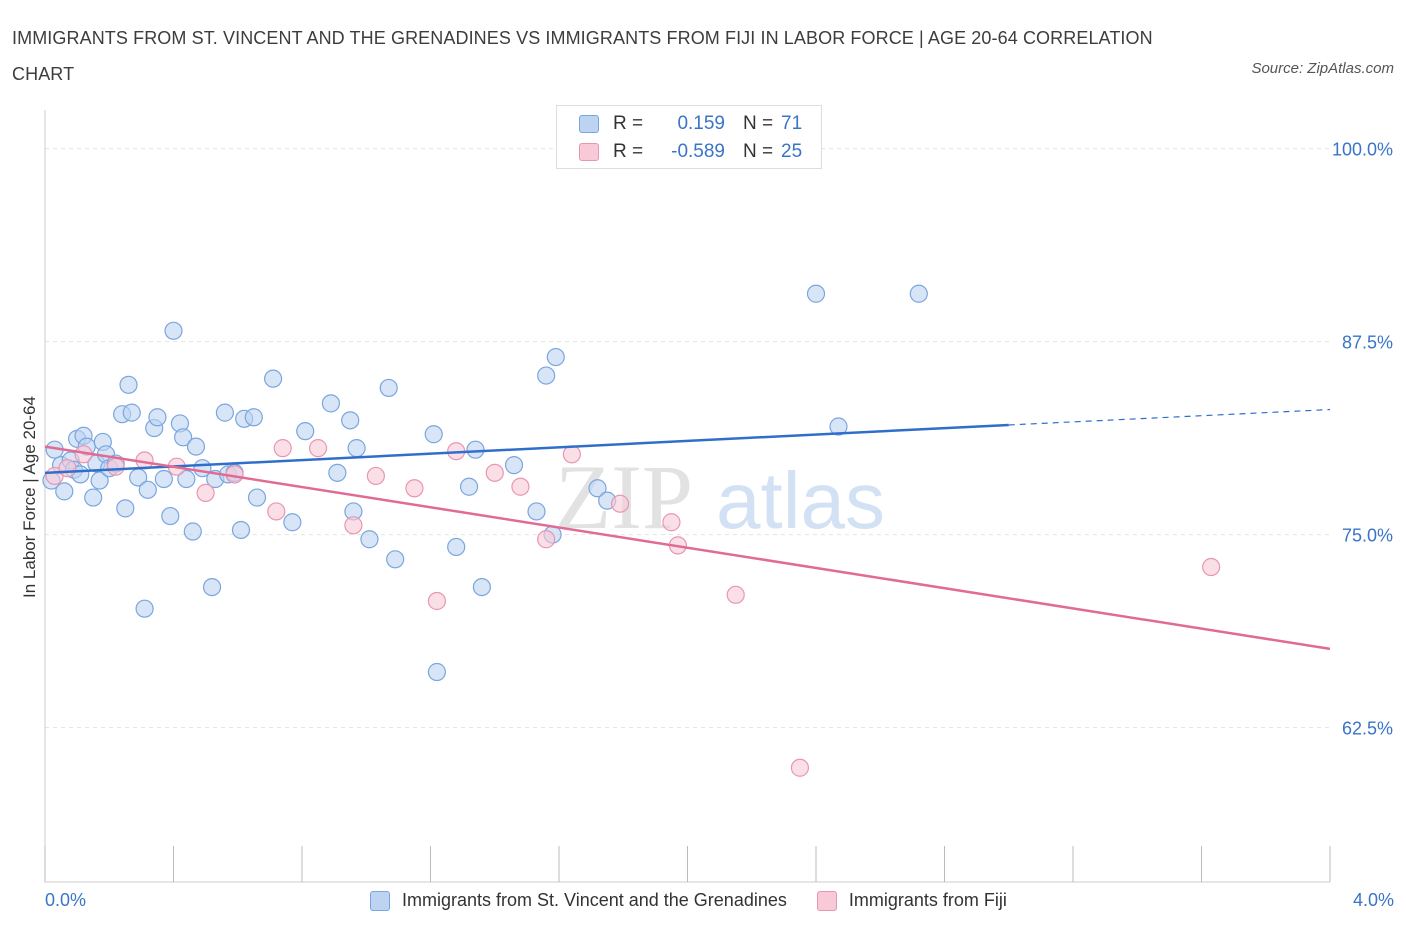  I want to click on legend-row-blue: R = 0.159 N = 71, so click(690, 124).